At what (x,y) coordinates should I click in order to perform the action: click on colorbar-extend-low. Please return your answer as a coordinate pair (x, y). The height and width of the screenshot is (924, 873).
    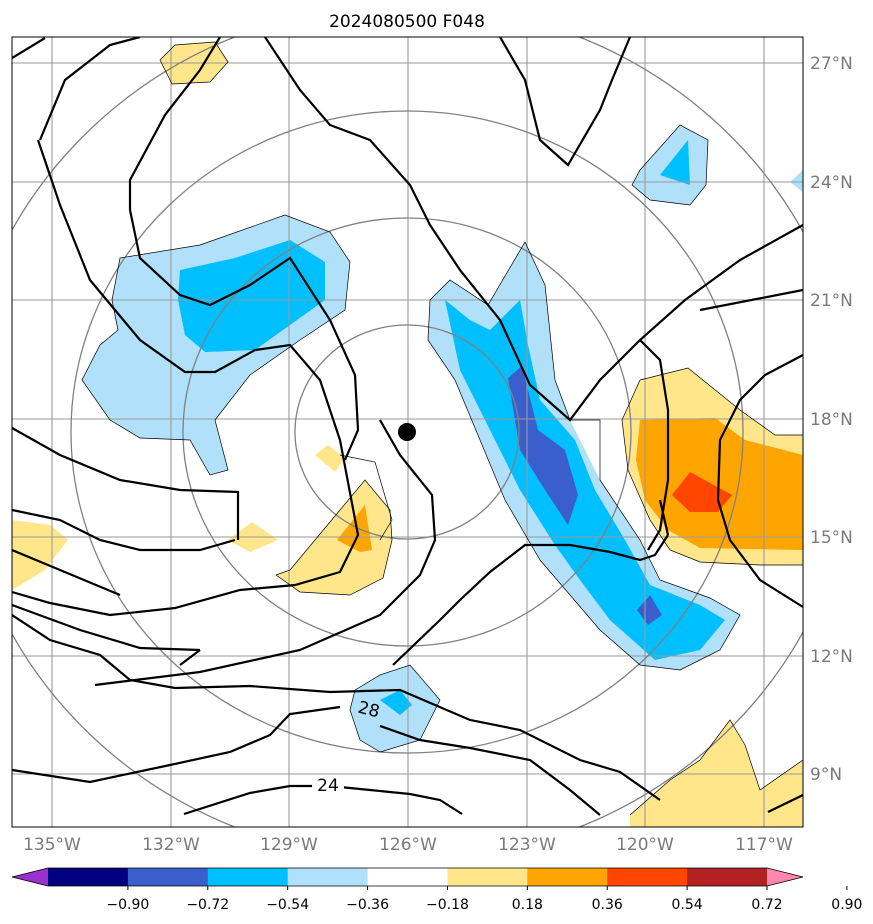
    Looking at the image, I should click on (30, 877).